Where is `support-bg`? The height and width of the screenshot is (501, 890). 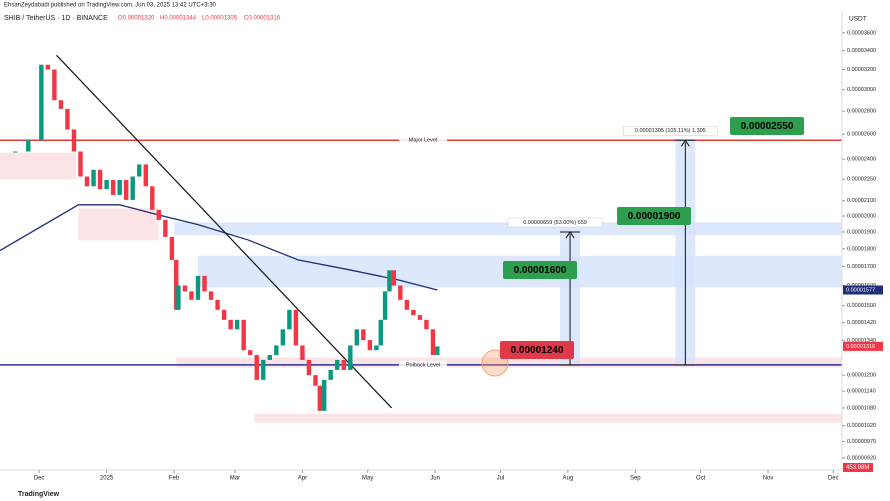
support-bg is located at coordinates (537, 350).